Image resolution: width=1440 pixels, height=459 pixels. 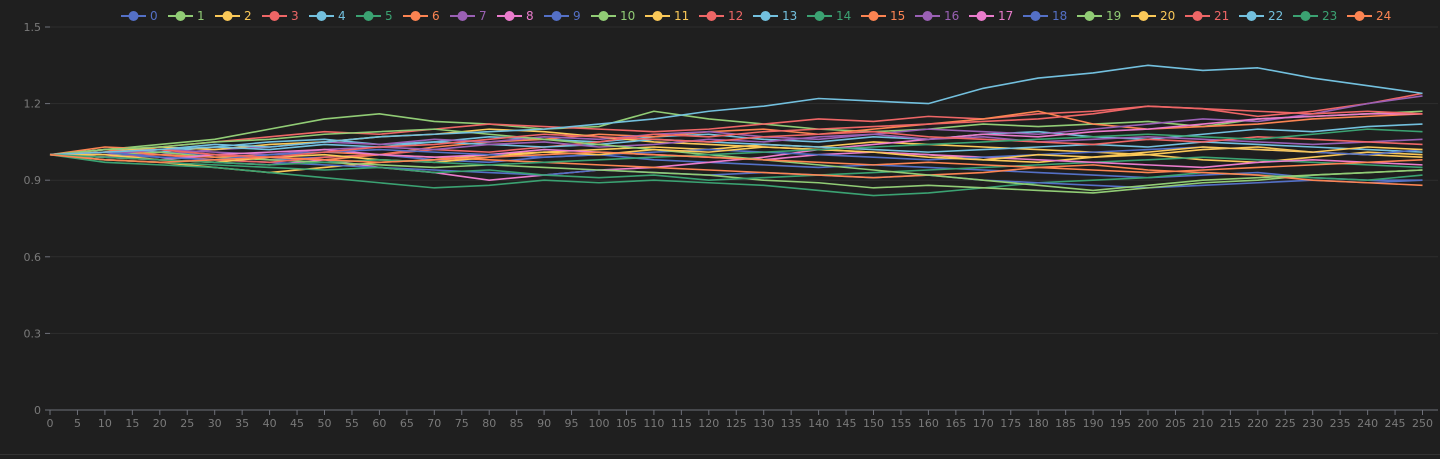 What do you see at coordinates (1045, 16) in the screenshot?
I see `legend-item-18: 18` at bounding box center [1045, 16].